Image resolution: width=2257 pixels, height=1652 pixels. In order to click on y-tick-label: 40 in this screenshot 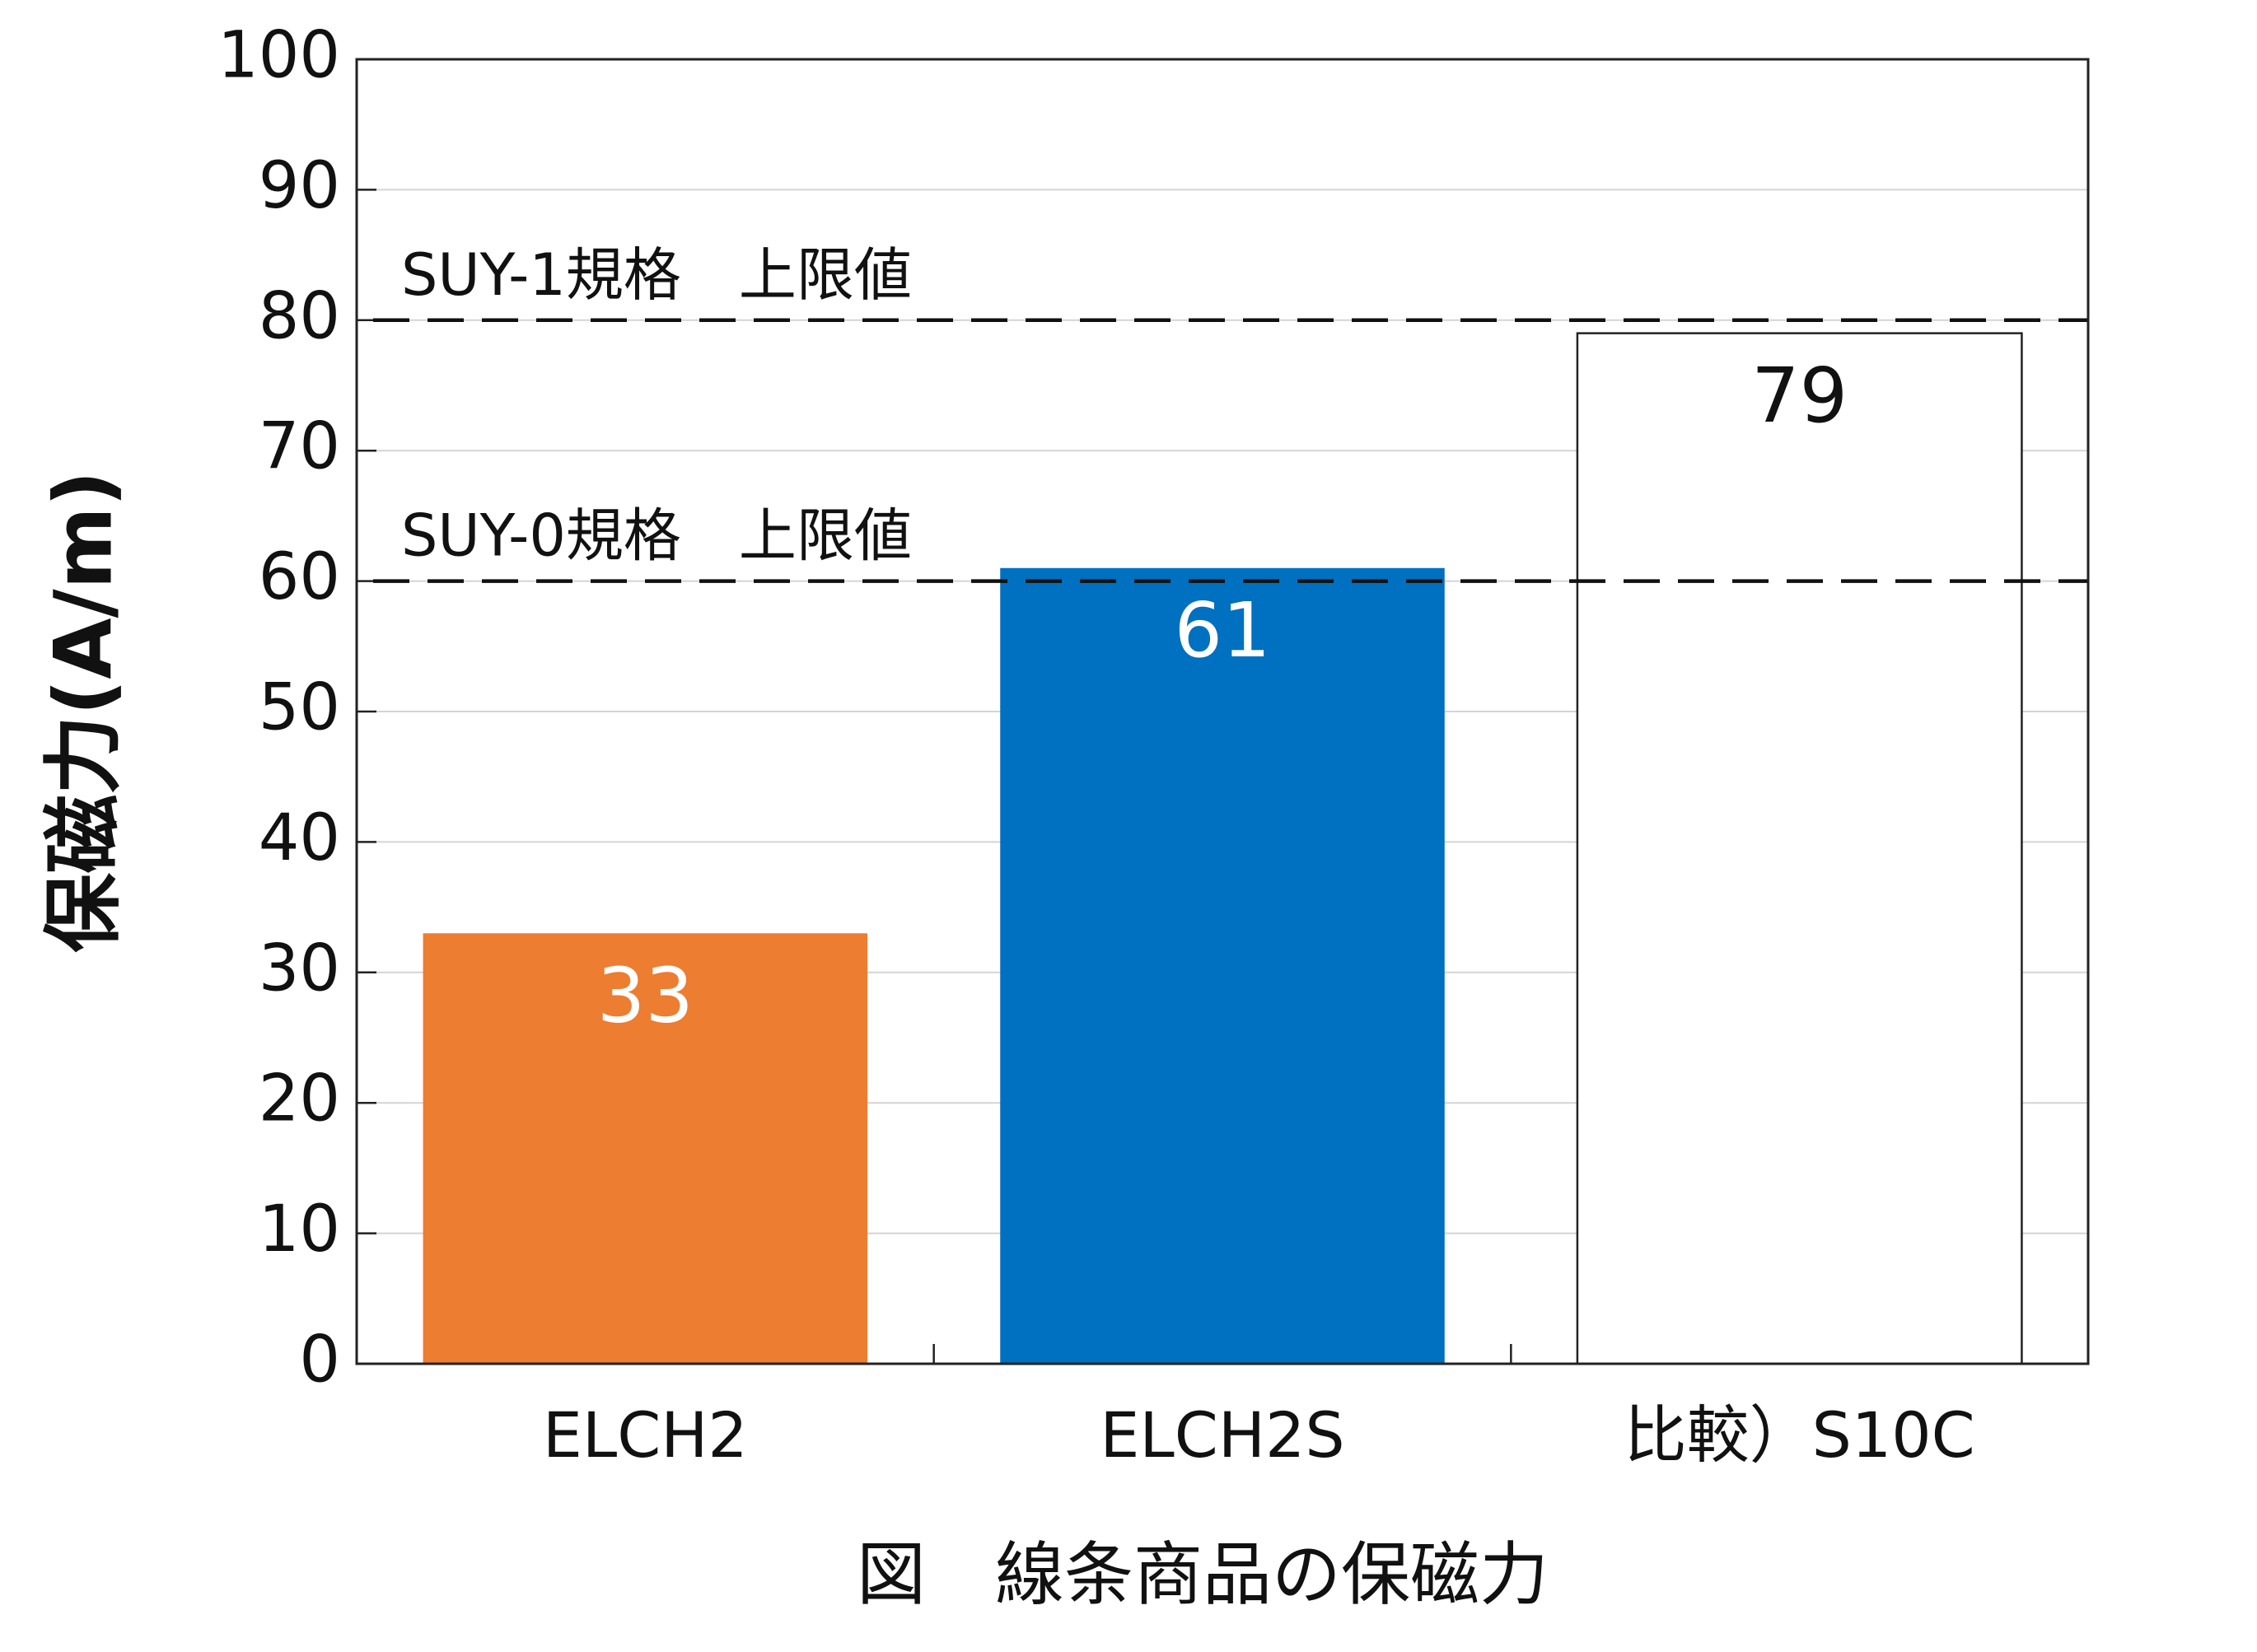, I will do `click(299, 838)`.